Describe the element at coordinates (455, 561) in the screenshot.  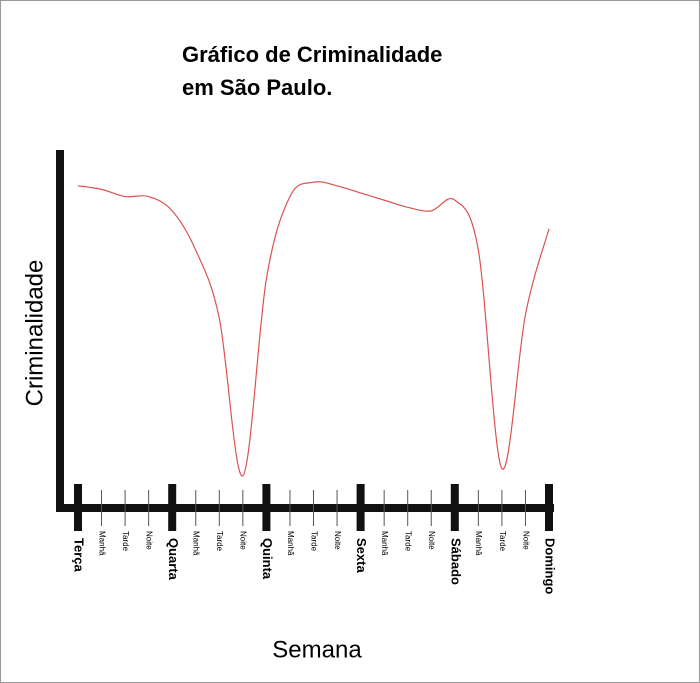
I see `day-label: Sábado` at that location.